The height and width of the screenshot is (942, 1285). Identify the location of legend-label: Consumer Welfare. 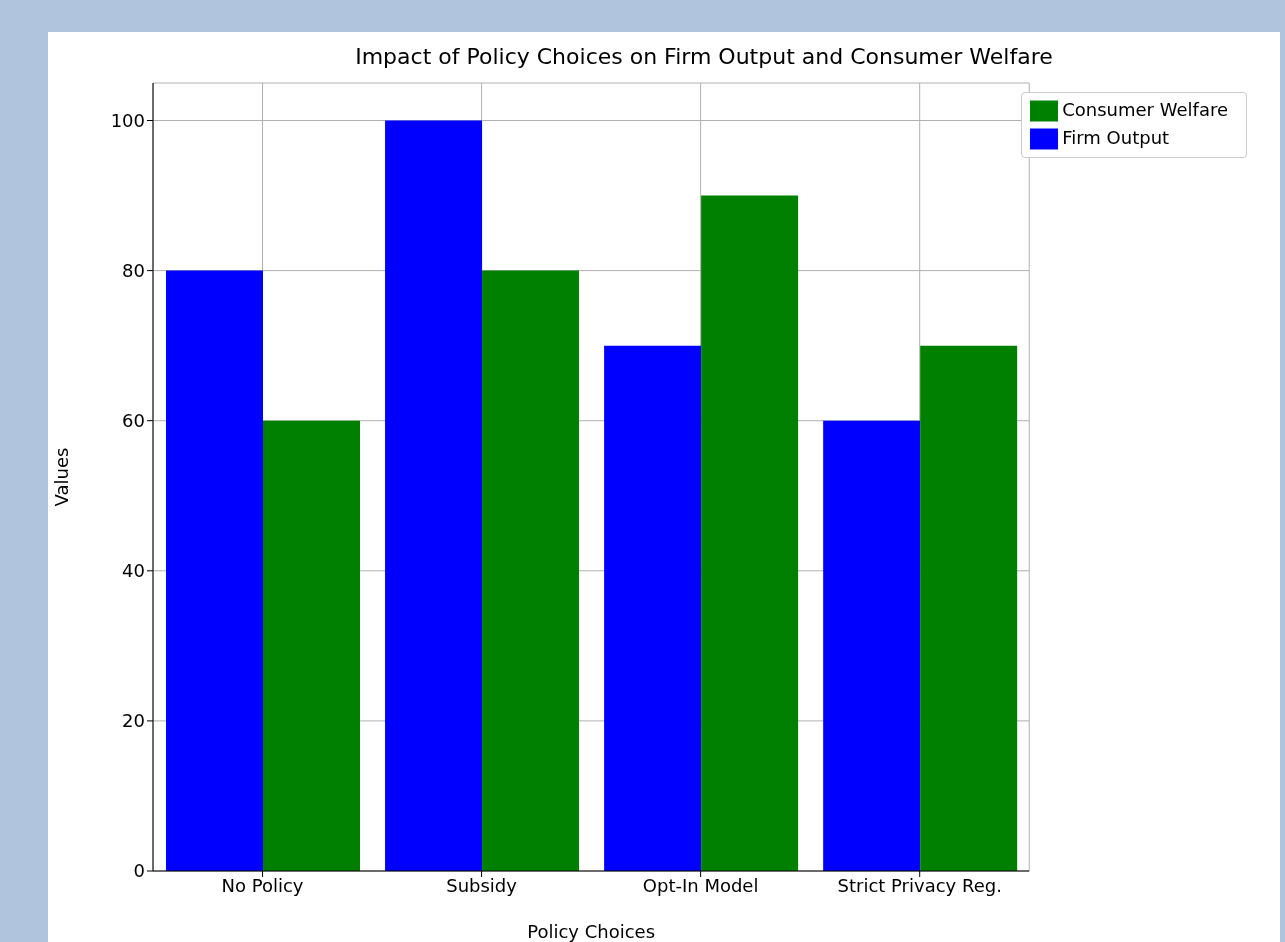
(1145, 109).